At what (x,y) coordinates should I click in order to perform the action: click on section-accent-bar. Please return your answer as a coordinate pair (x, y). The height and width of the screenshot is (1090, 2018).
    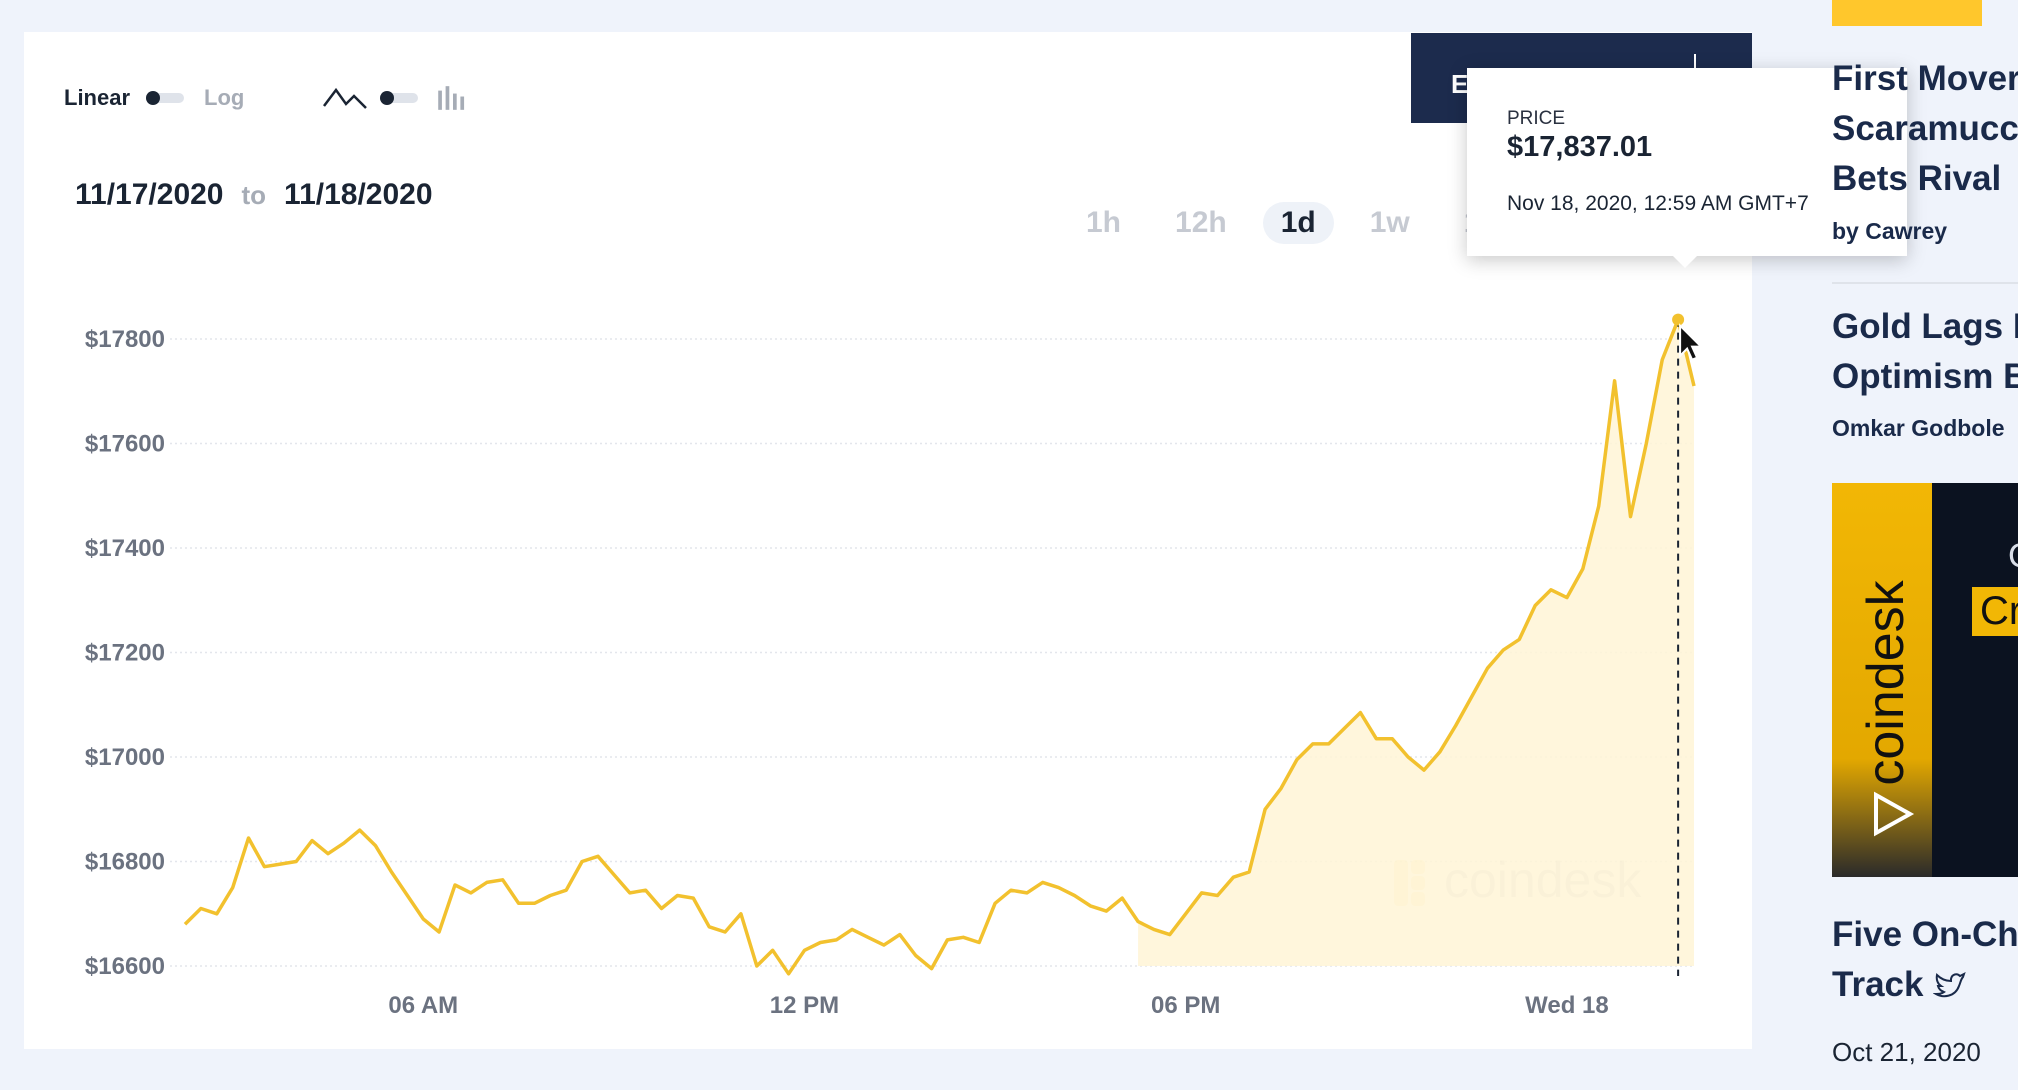
    Looking at the image, I should click on (1907, 13).